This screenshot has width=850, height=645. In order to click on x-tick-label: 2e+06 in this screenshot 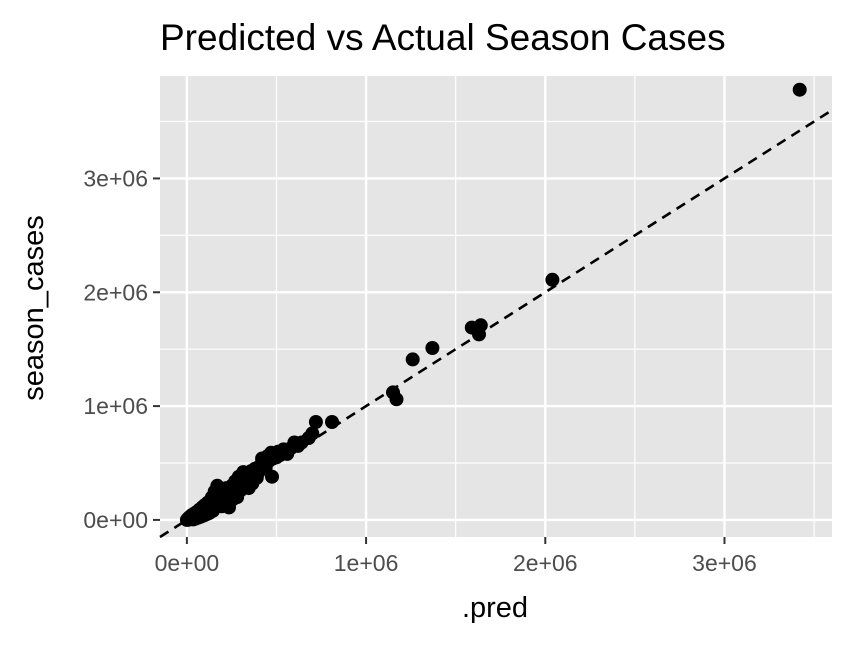, I will do `click(545, 563)`.